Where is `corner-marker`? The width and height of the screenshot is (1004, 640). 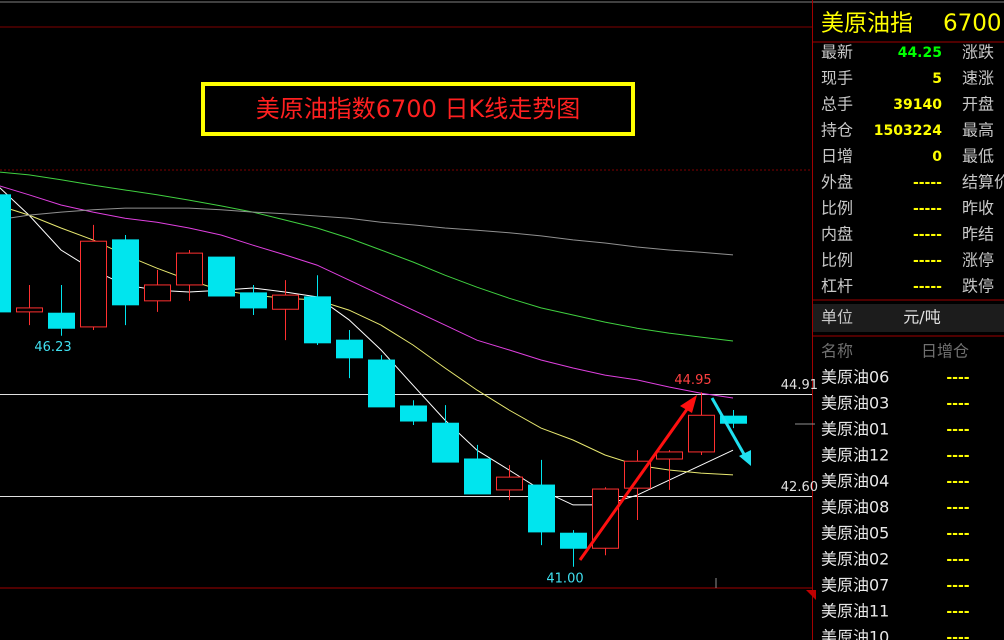
corner-marker is located at coordinates (811, 595).